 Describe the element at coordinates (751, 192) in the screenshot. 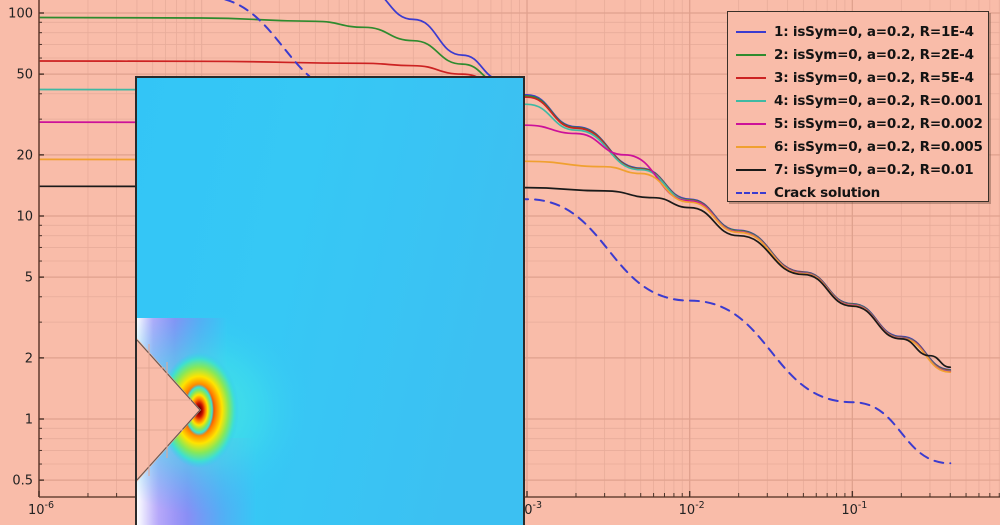

I see `legend-swatch-crack` at that location.